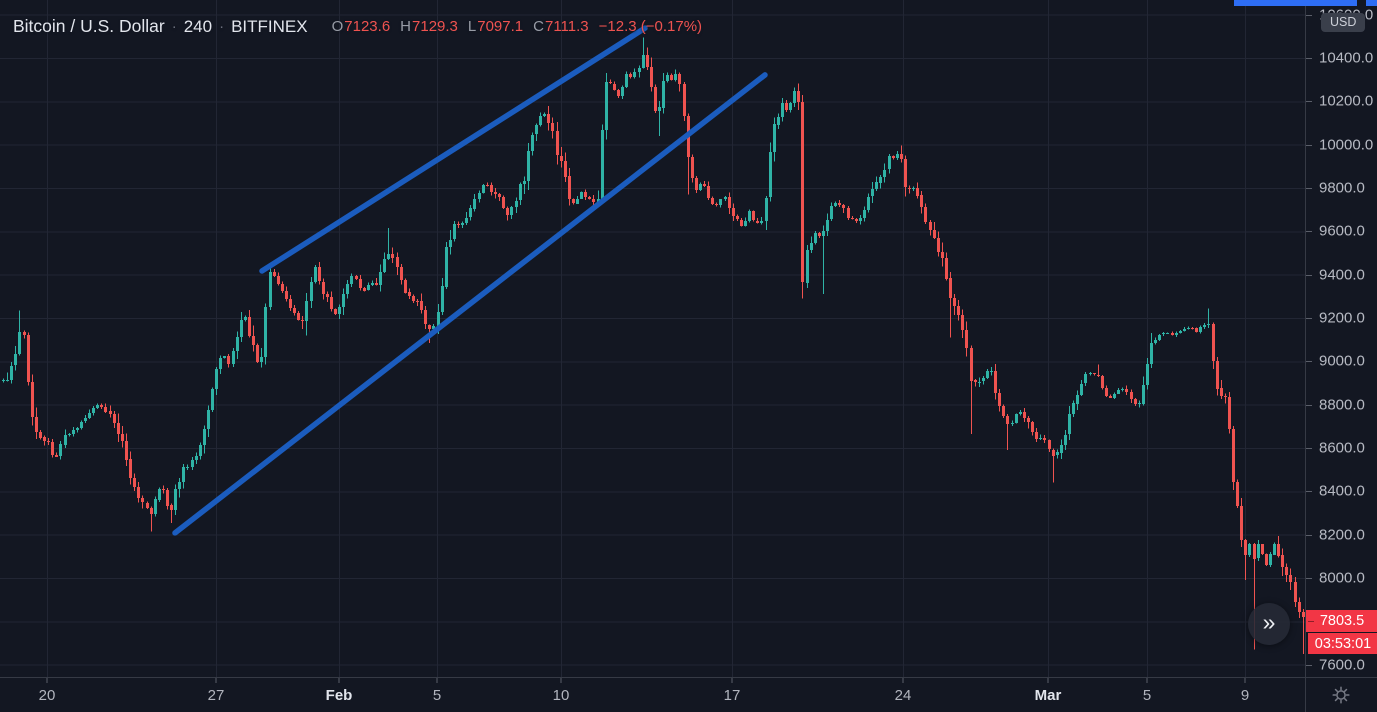 The image size is (1377, 712). What do you see at coordinates (1305, 695) in the screenshot?
I see `axis-corner-divider` at bounding box center [1305, 695].